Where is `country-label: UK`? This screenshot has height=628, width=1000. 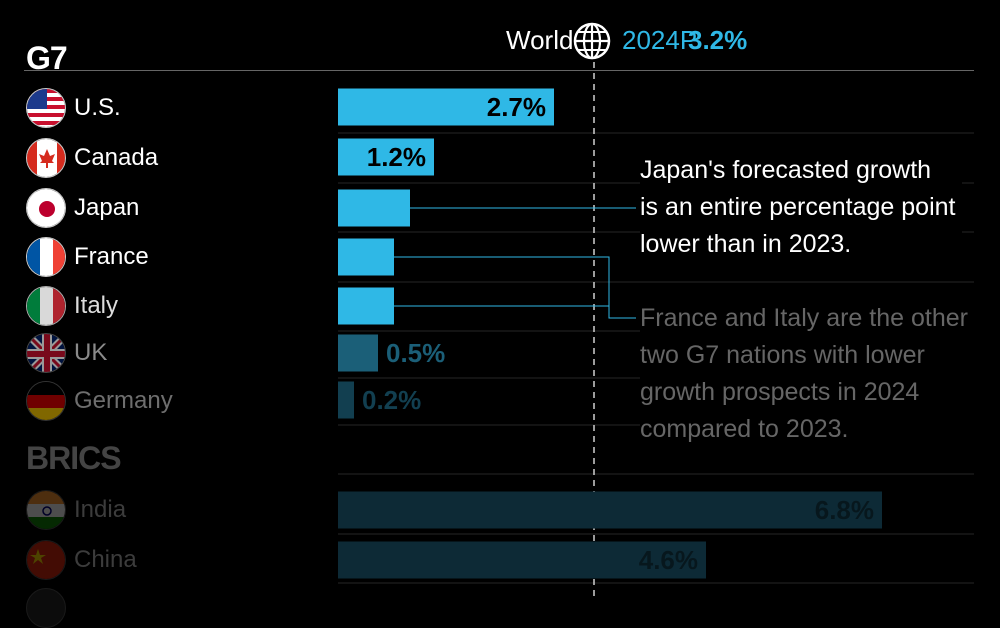 country-label: UK is located at coordinates (91, 352).